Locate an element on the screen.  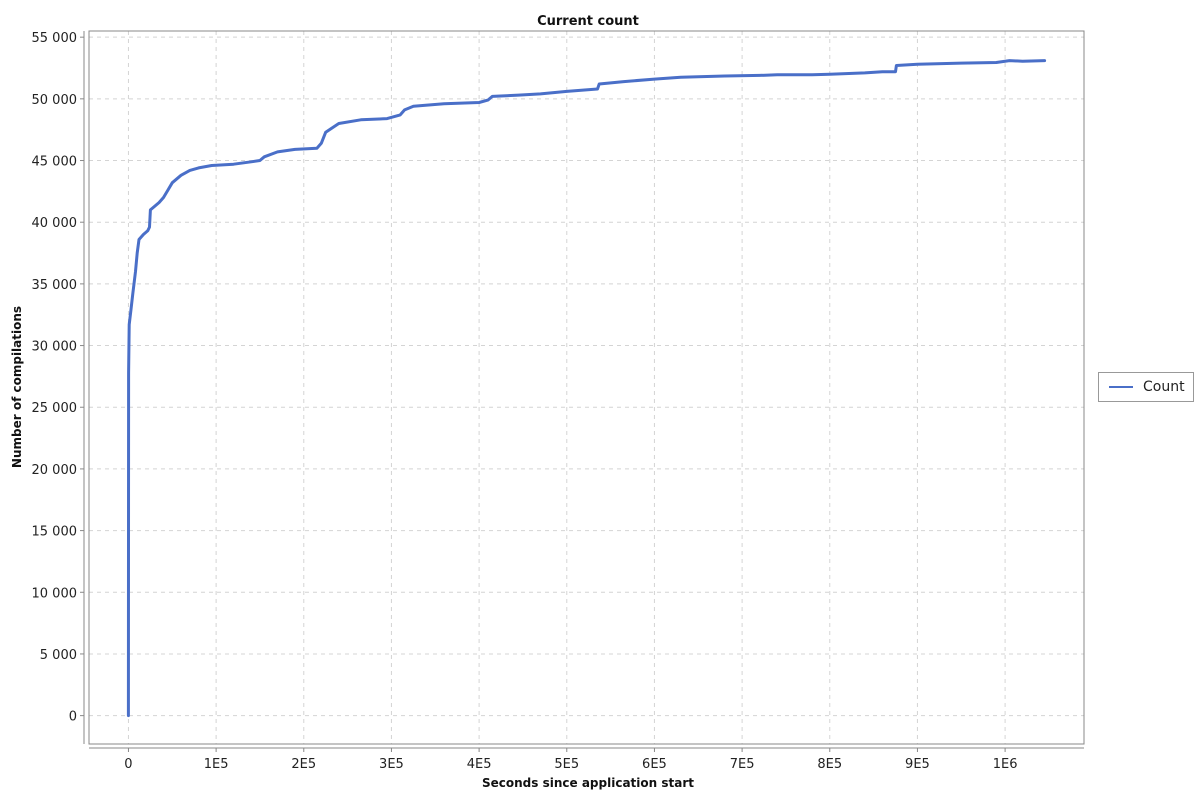
y-tick-label: 45 000 is located at coordinates (55, 162).